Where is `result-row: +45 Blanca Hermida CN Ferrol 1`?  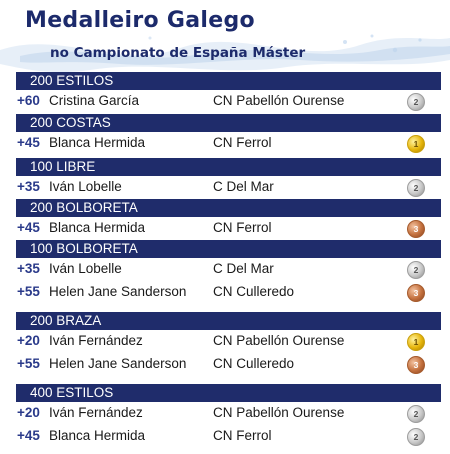
result-row: +45 Blanca Hermida CN Ferrol 1 is located at coordinates (228, 143).